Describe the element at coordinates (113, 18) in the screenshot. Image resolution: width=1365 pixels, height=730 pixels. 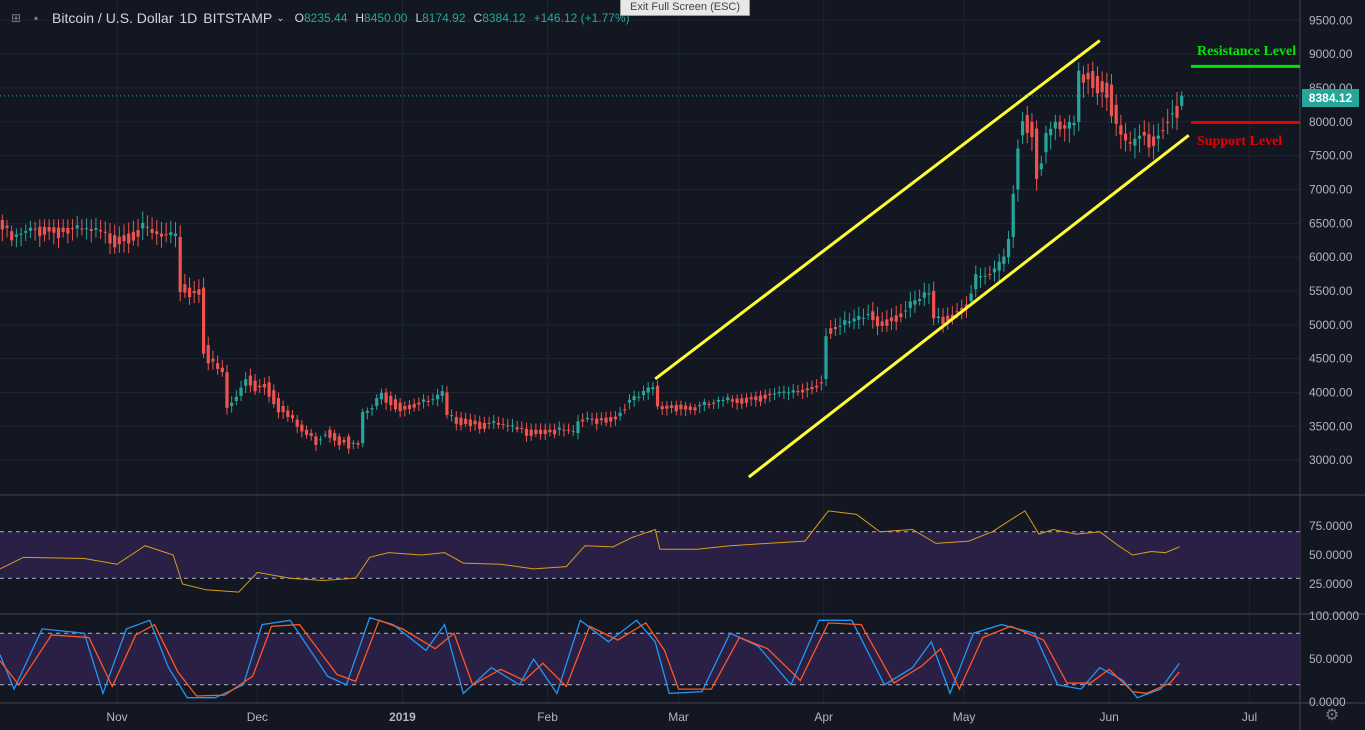
I see `symbol-name: Bitcoin / U.S. Dollar` at that location.